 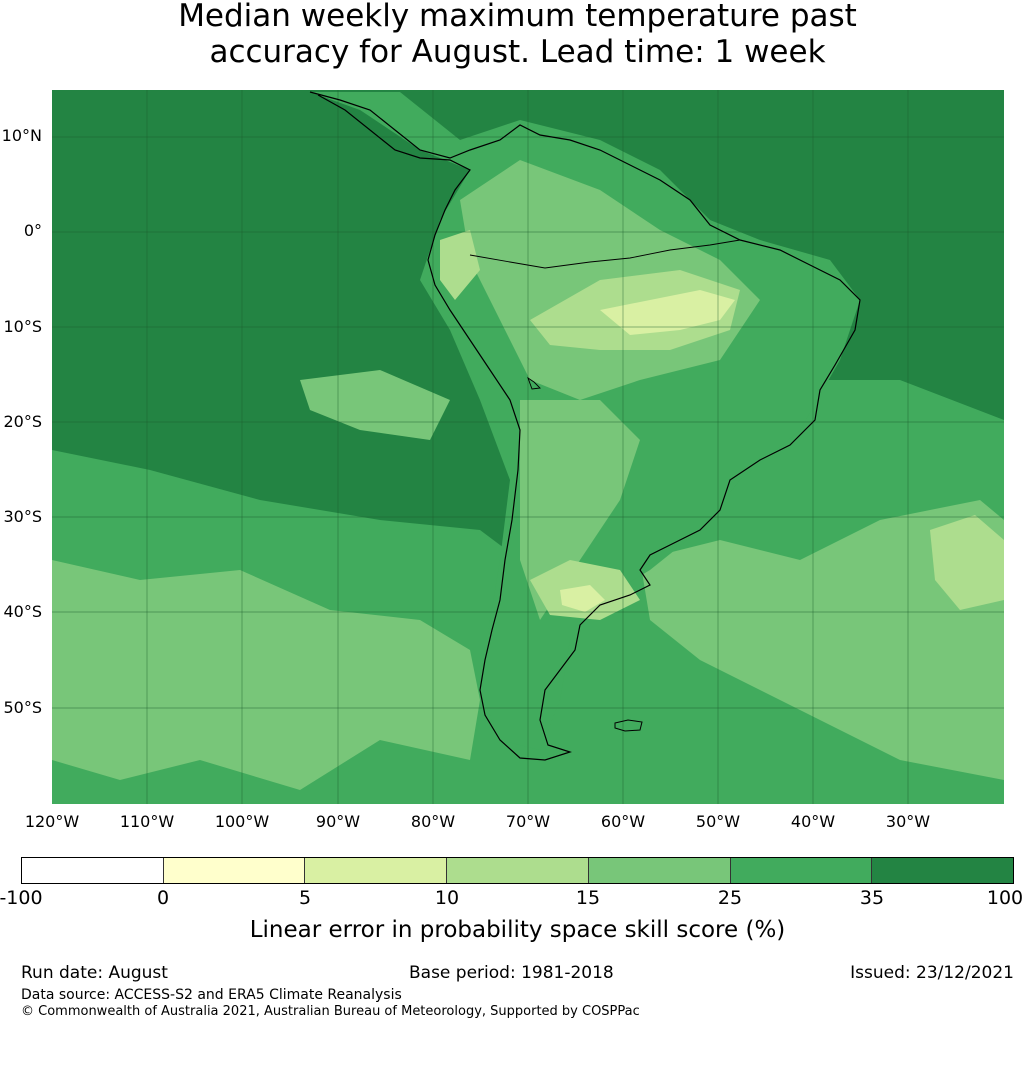 What do you see at coordinates (32, 230) in the screenshot?
I see `lat-label: 0°` at bounding box center [32, 230].